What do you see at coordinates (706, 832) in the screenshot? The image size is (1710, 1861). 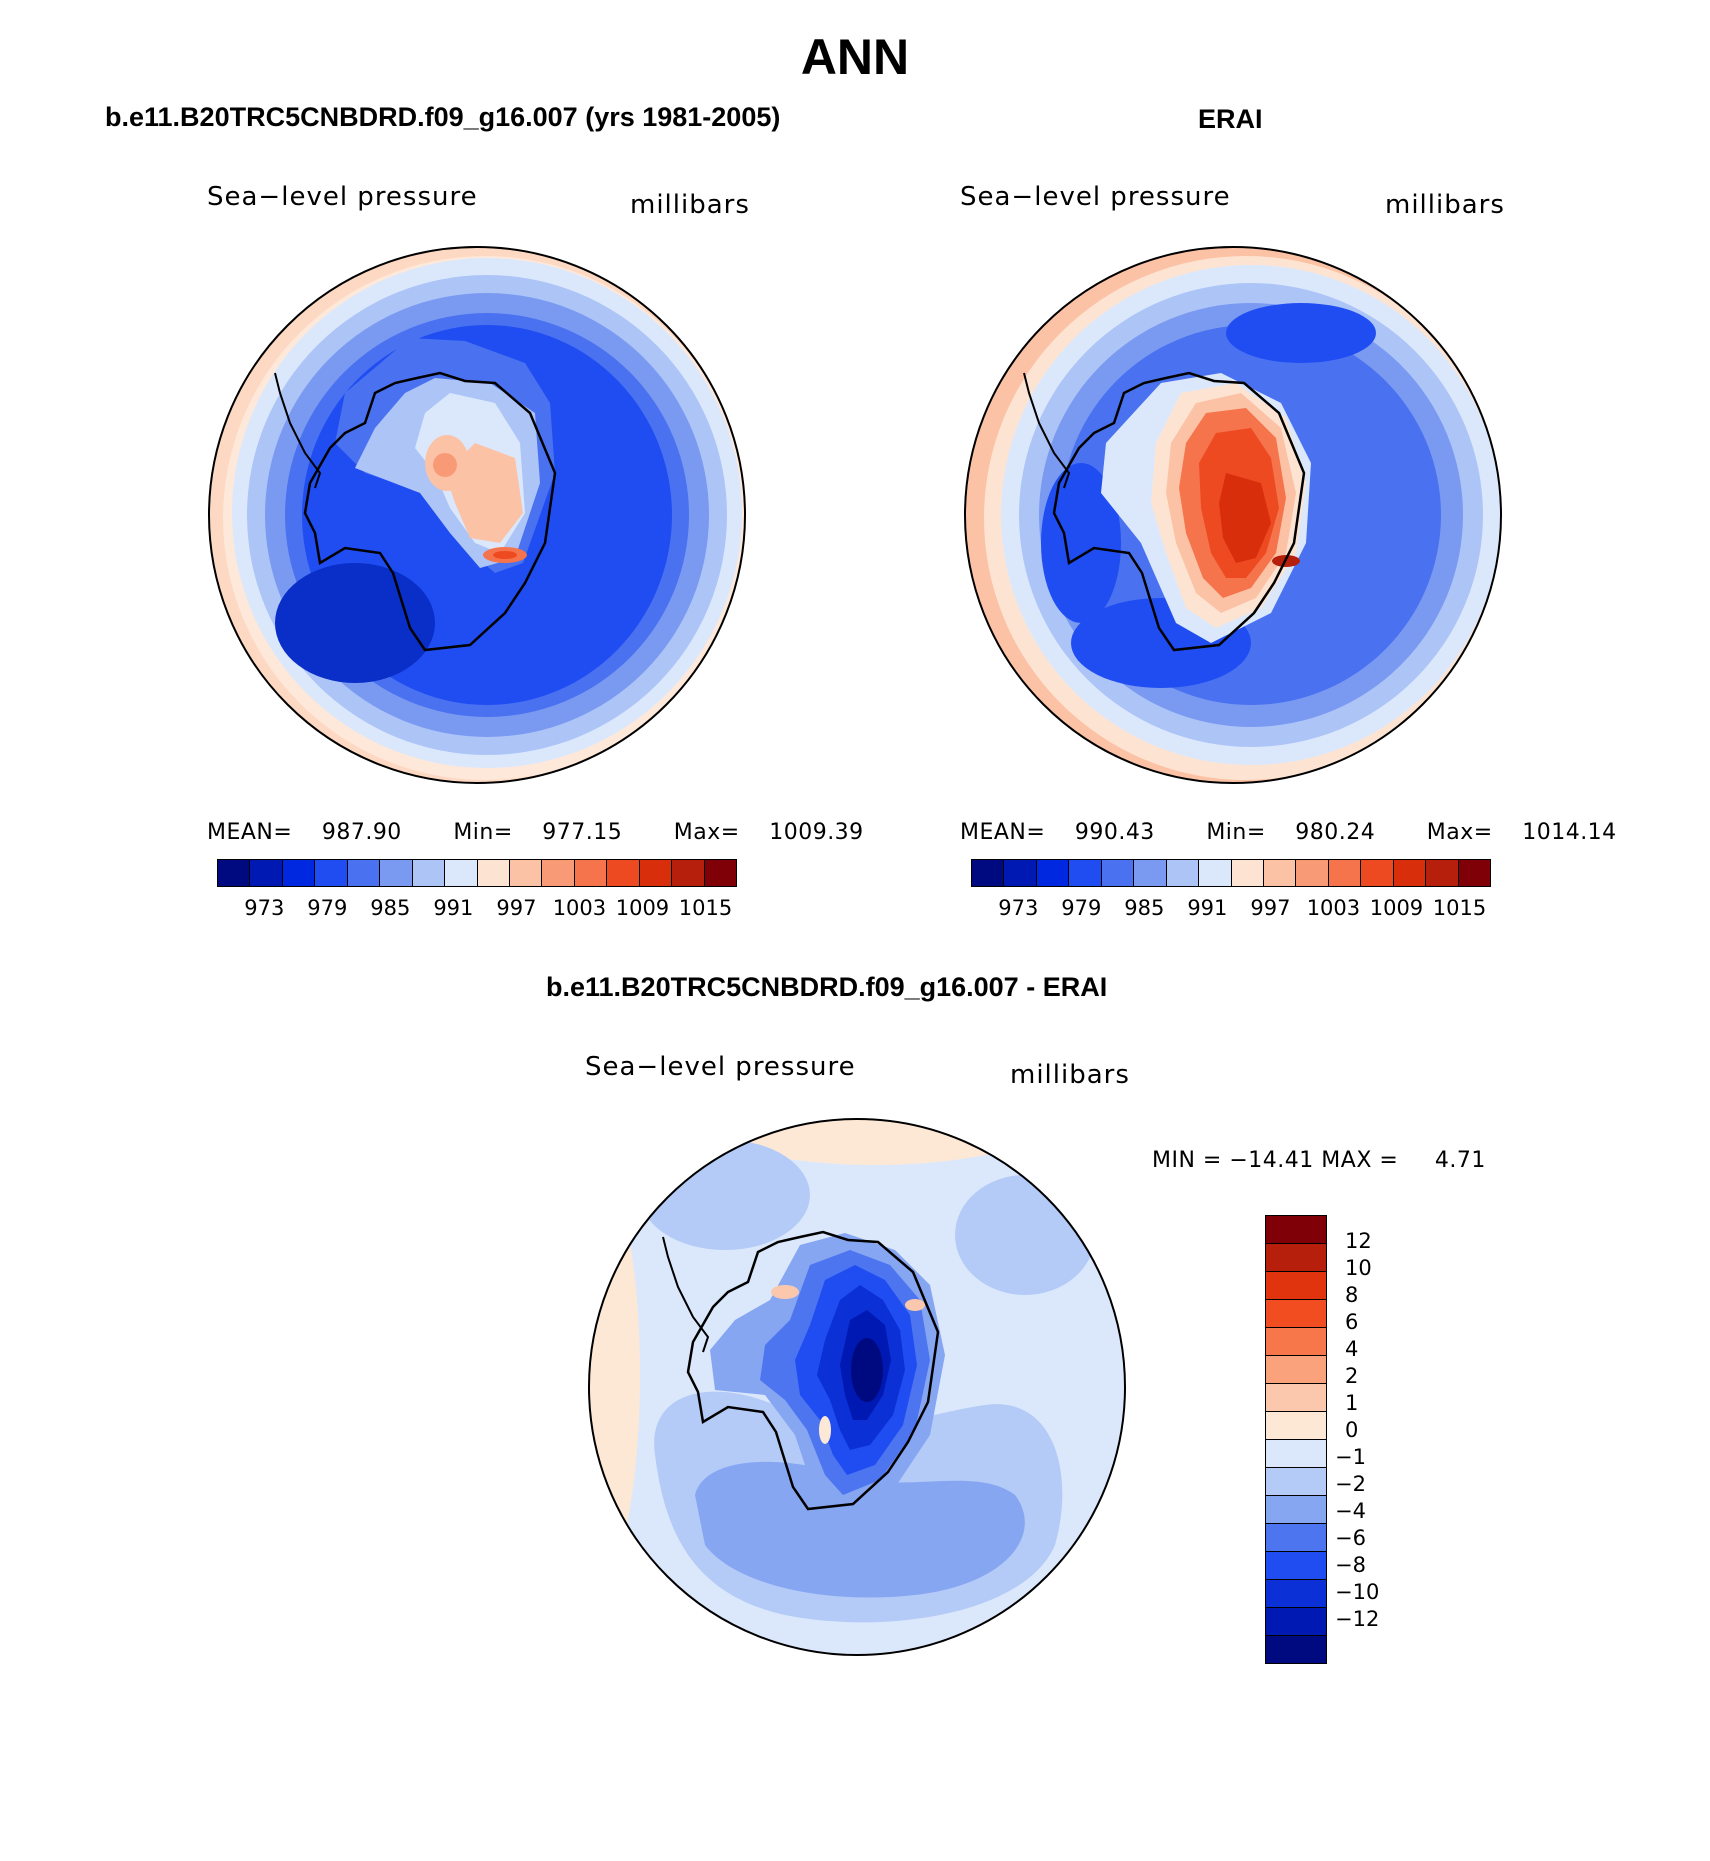 I see `model-max-label: Max=` at bounding box center [706, 832].